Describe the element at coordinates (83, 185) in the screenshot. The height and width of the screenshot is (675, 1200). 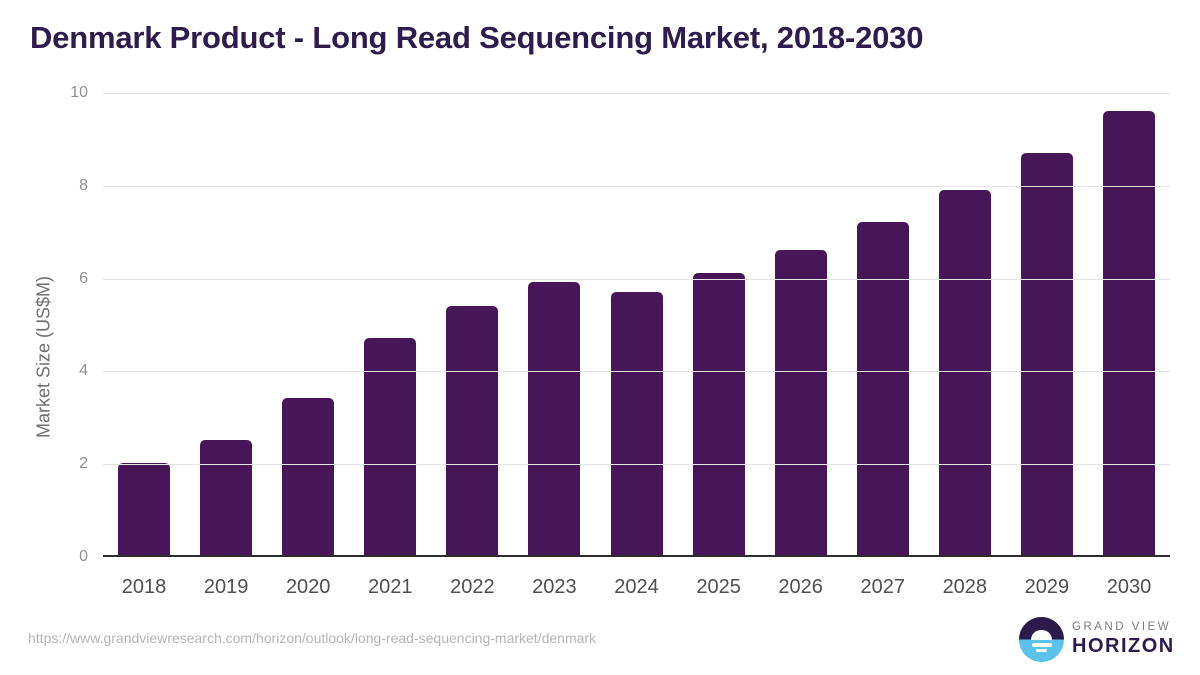
I see `y-tick-label-8: 8` at that location.